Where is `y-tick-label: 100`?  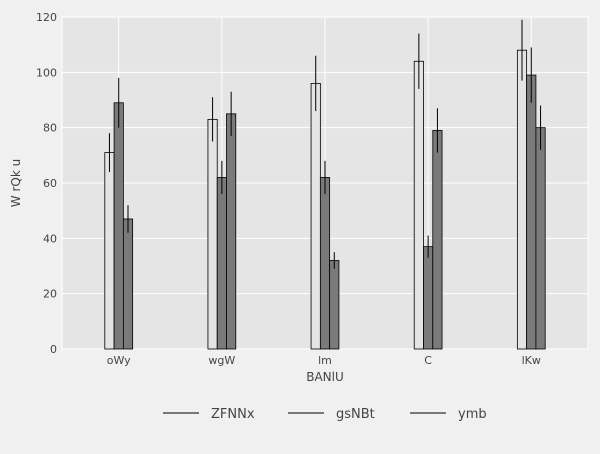 y-tick-label: 100 is located at coordinates (46, 72).